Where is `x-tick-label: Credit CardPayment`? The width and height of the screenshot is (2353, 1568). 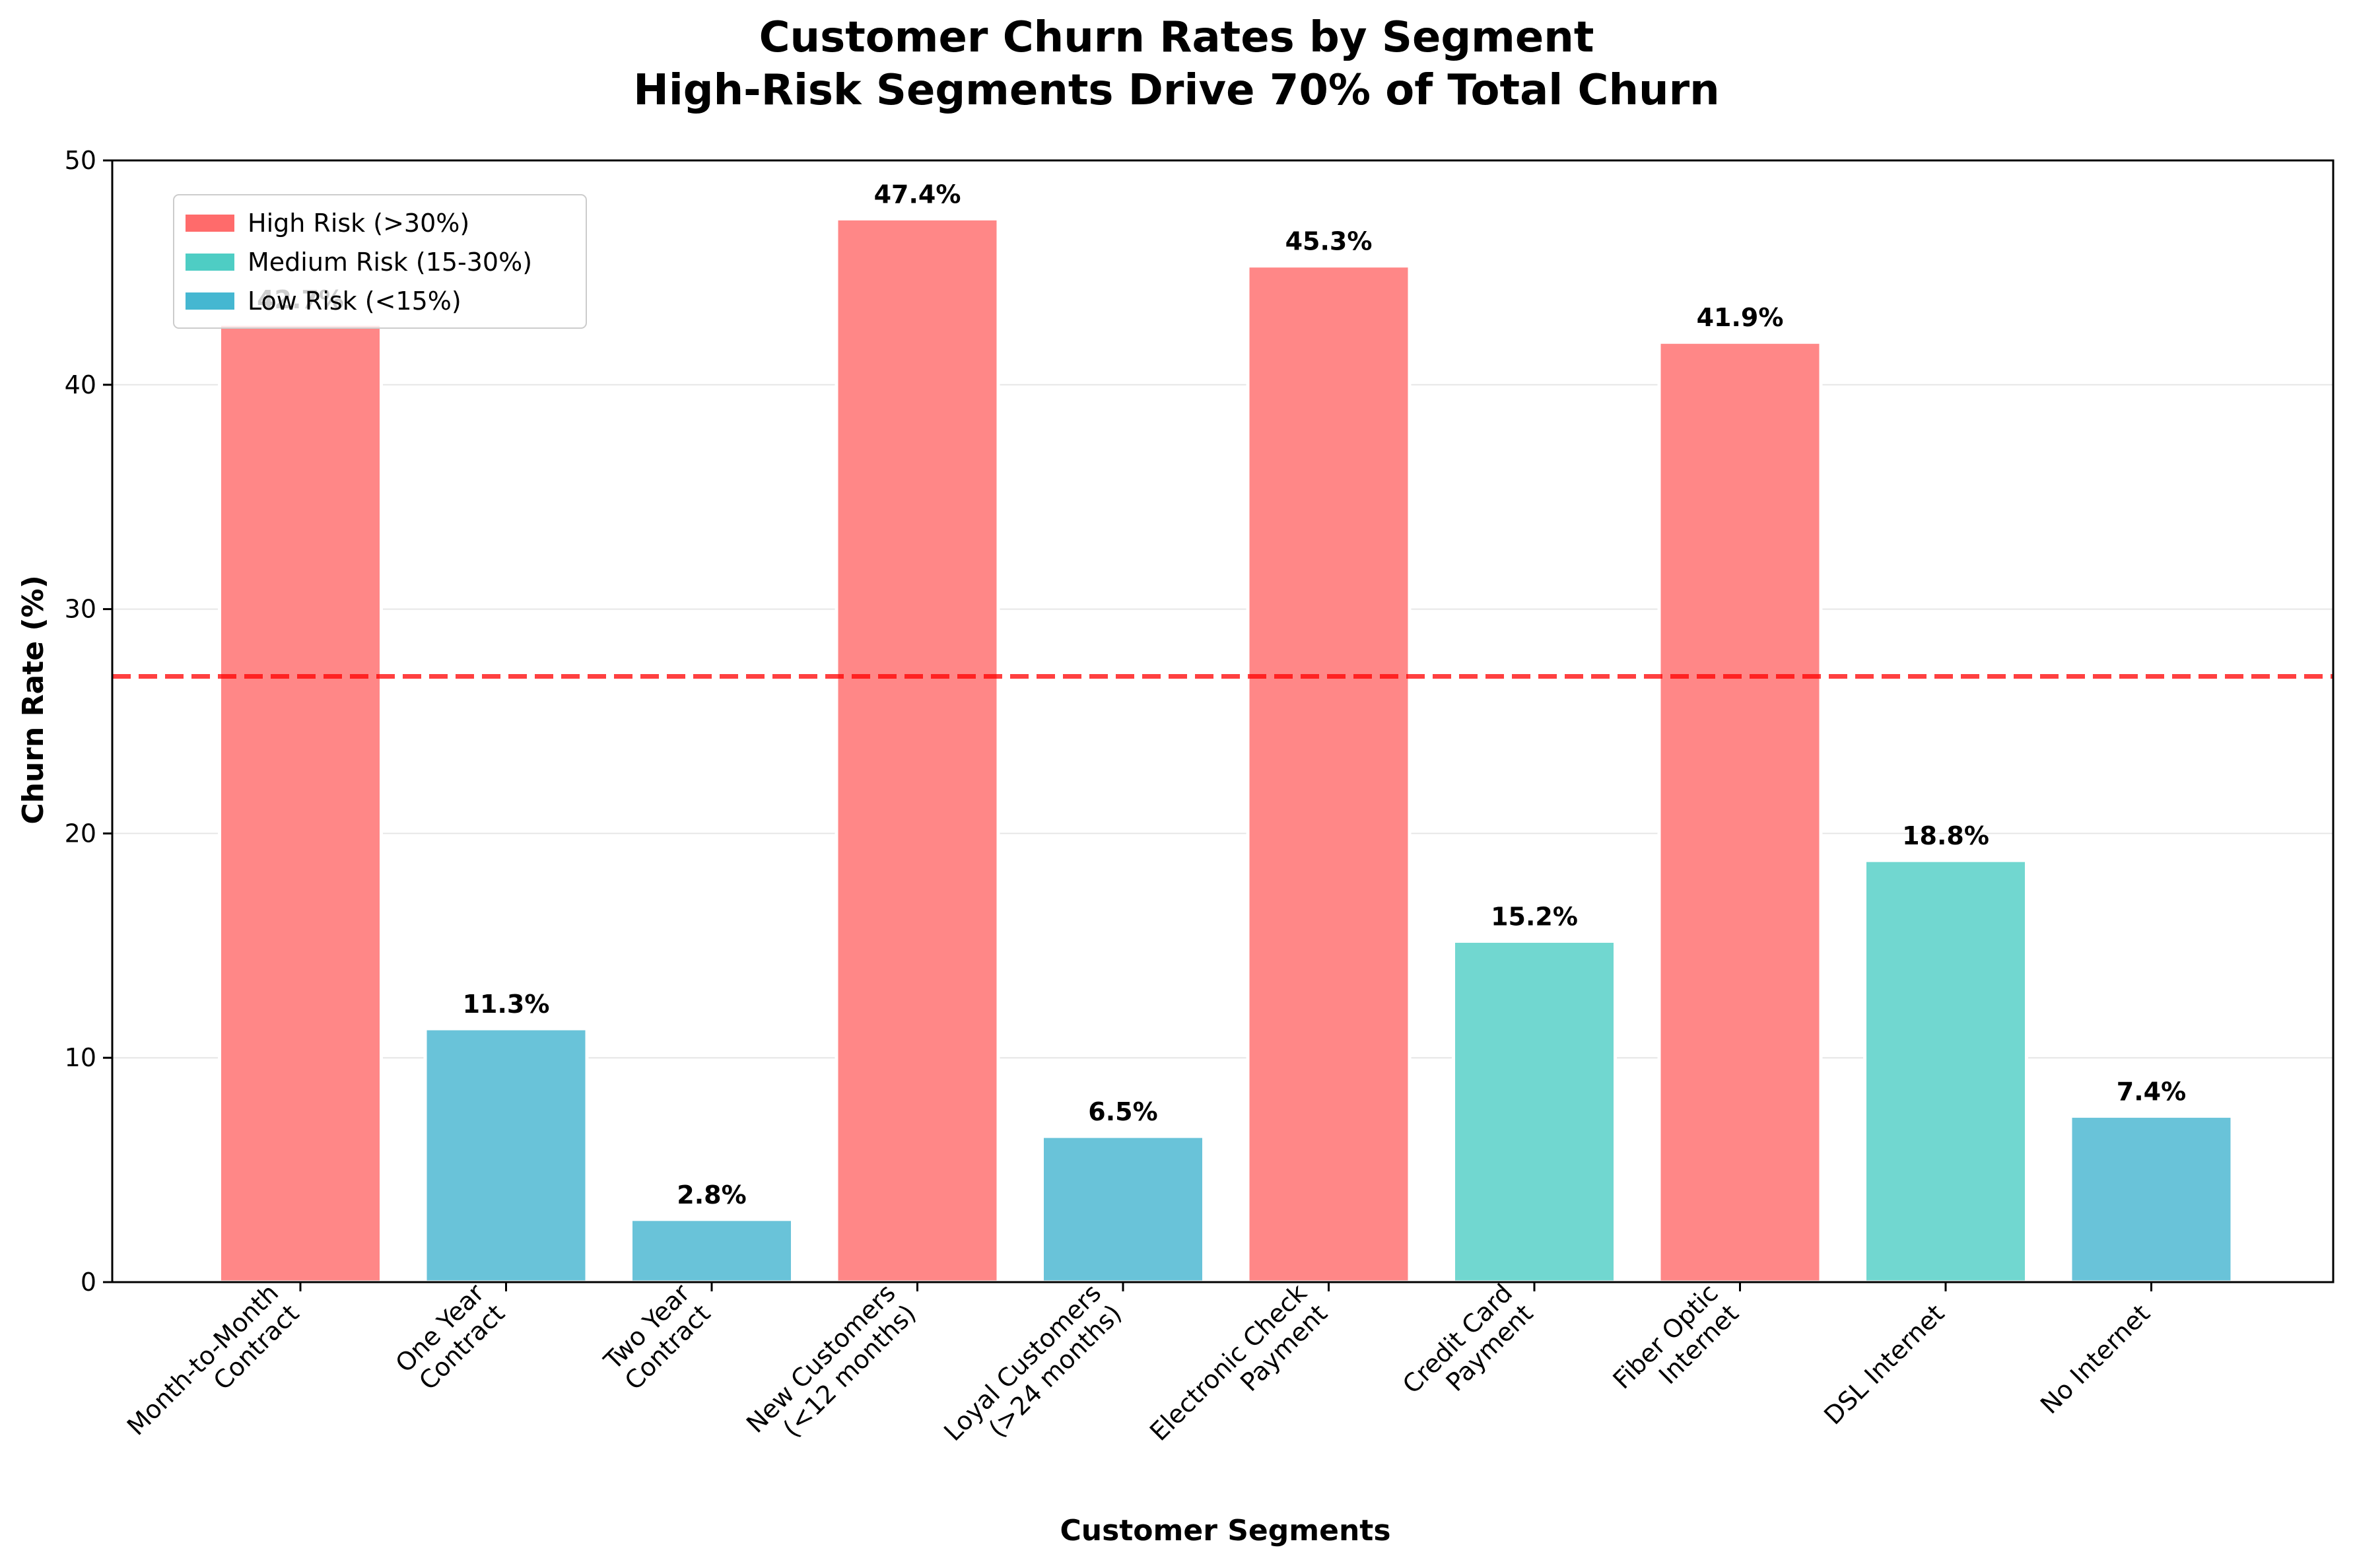
x-tick-label: Credit CardPayment is located at coordinates (1467, 1348).